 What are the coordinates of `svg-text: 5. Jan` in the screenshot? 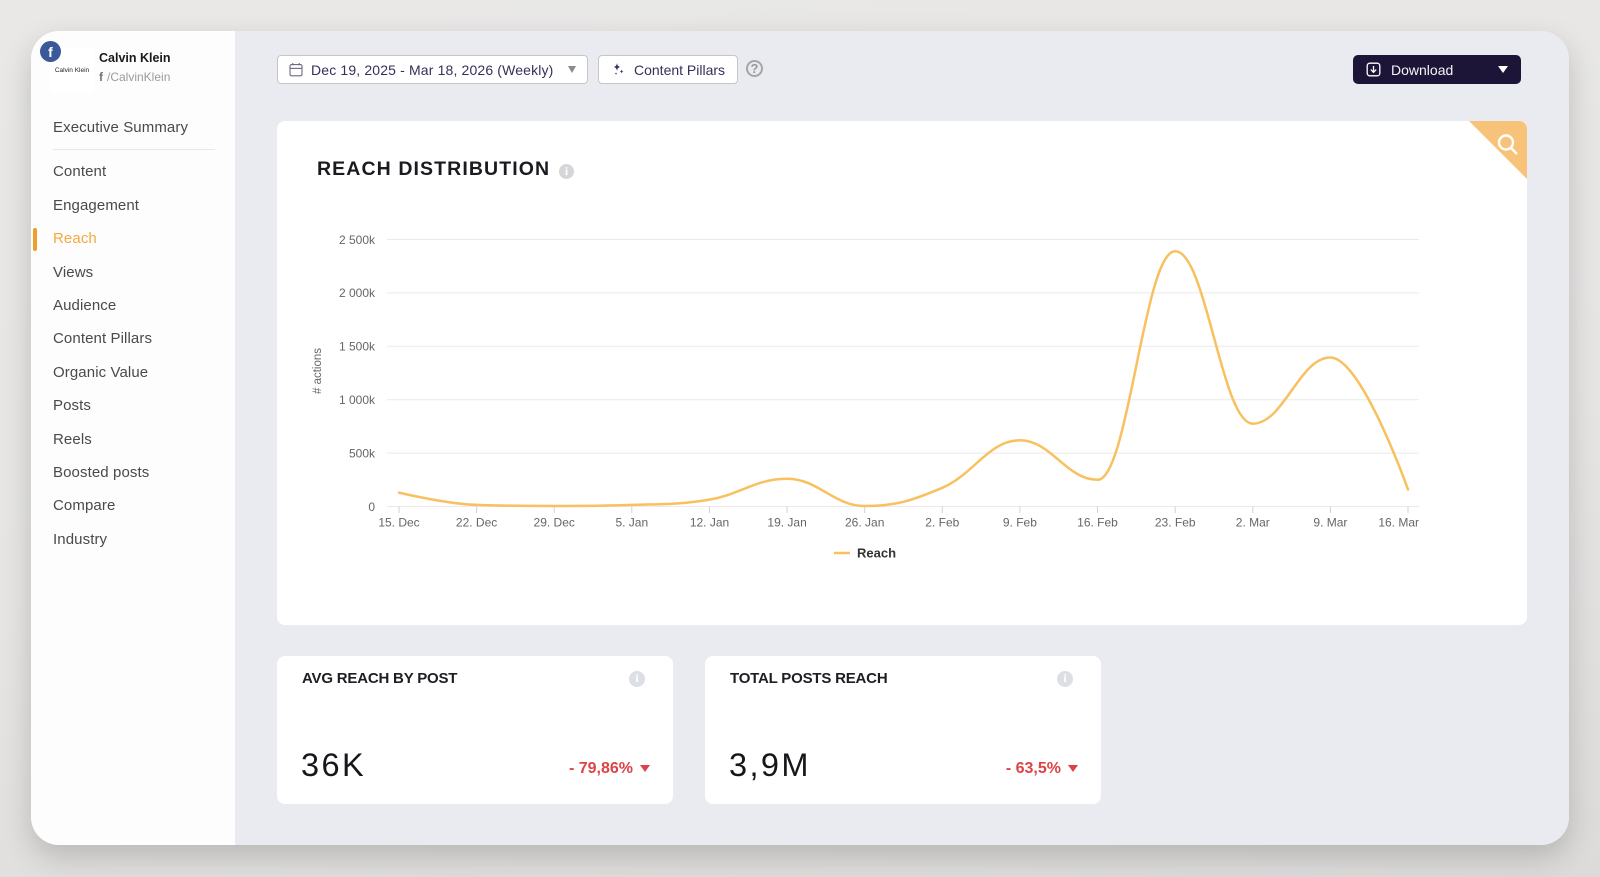 It's located at (631, 523).